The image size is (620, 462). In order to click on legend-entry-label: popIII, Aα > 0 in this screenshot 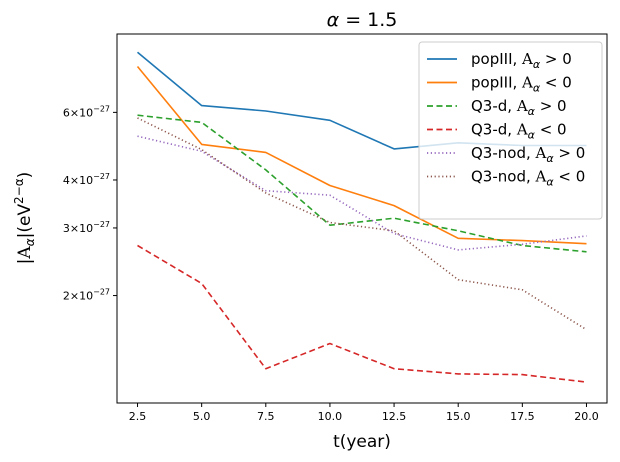, I will do `click(521, 60)`.